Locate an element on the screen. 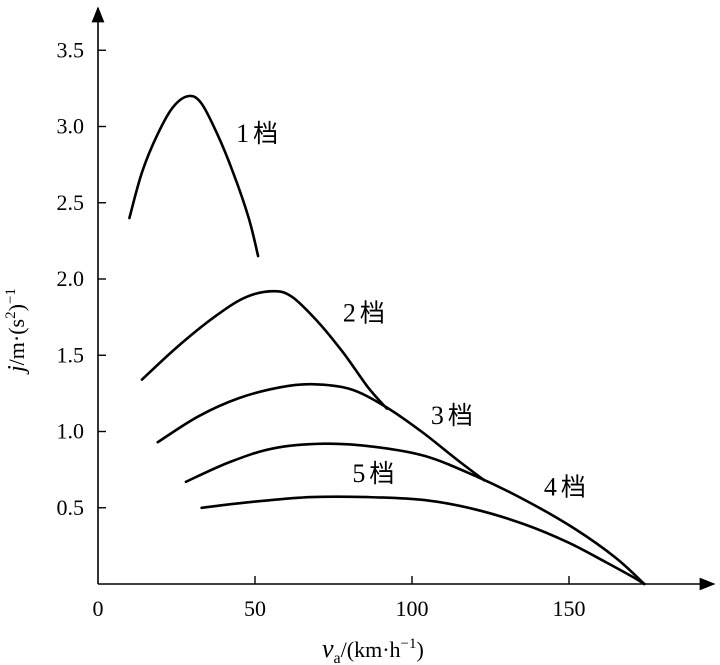 This screenshot has height=665, width=720. x-tick-label: 100 is located at coordinates (412, 608).